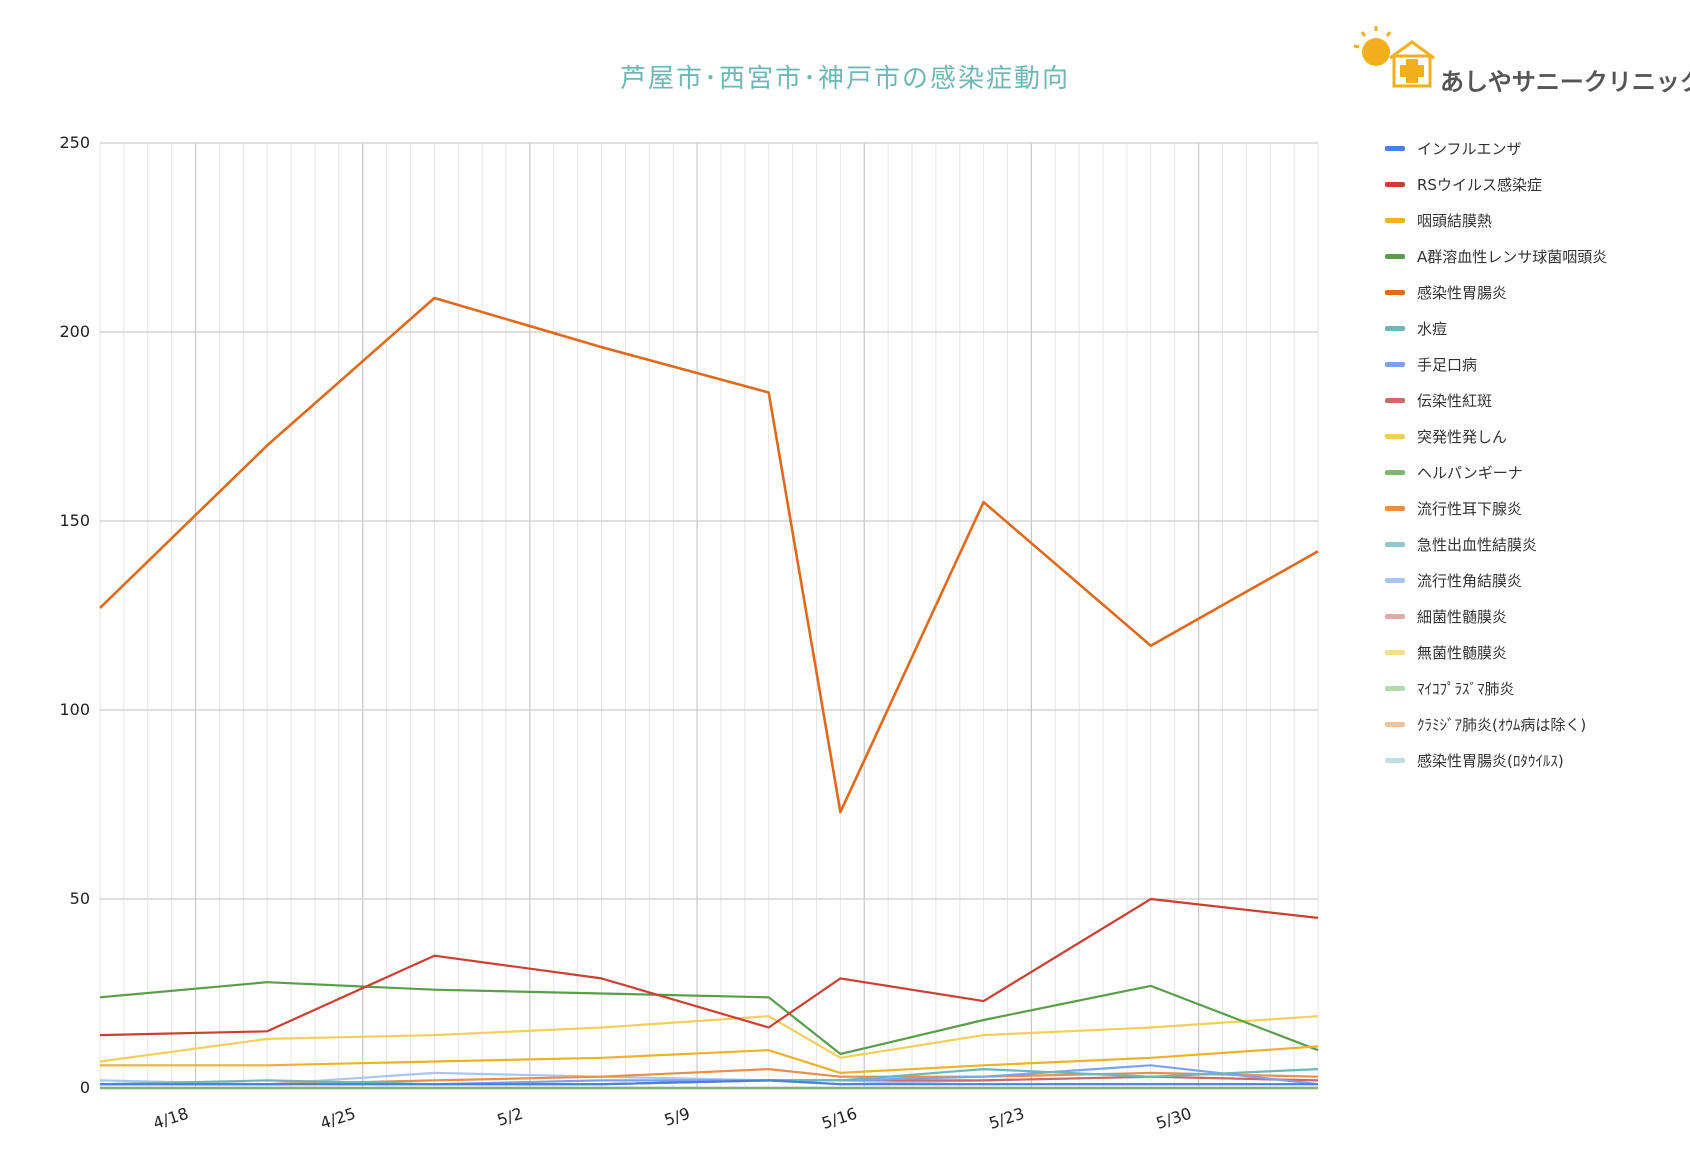 This screenshot has width=1690, height=1175. I want to click on legend-item: ヘルパンギーナ, so click(1530, 472).